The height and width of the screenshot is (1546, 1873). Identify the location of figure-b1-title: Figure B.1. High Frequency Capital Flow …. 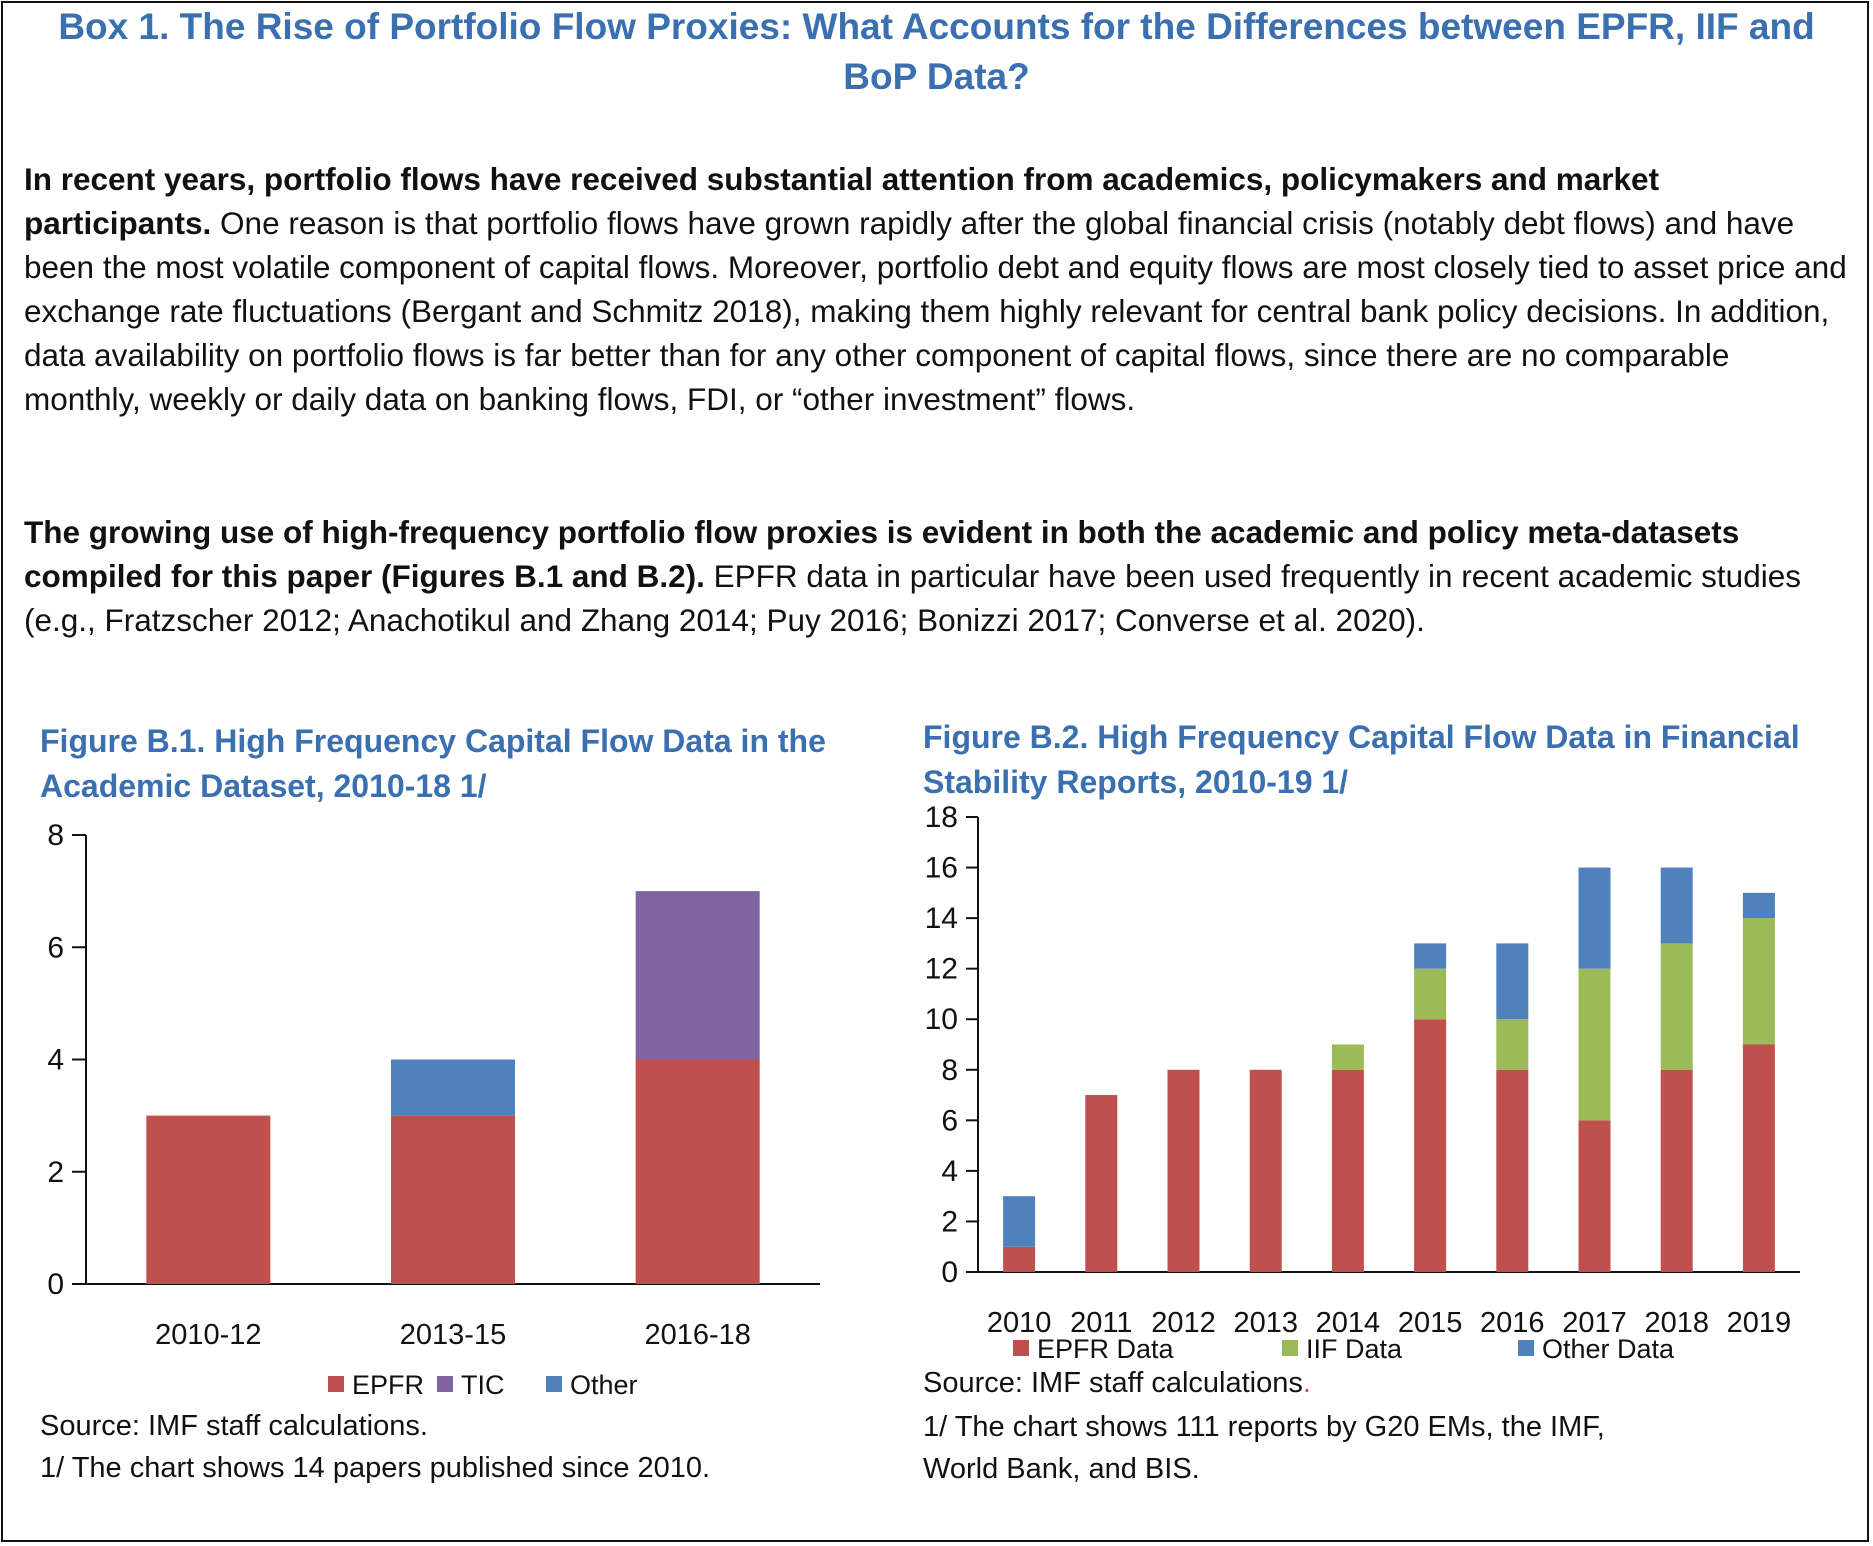
(433, 763).